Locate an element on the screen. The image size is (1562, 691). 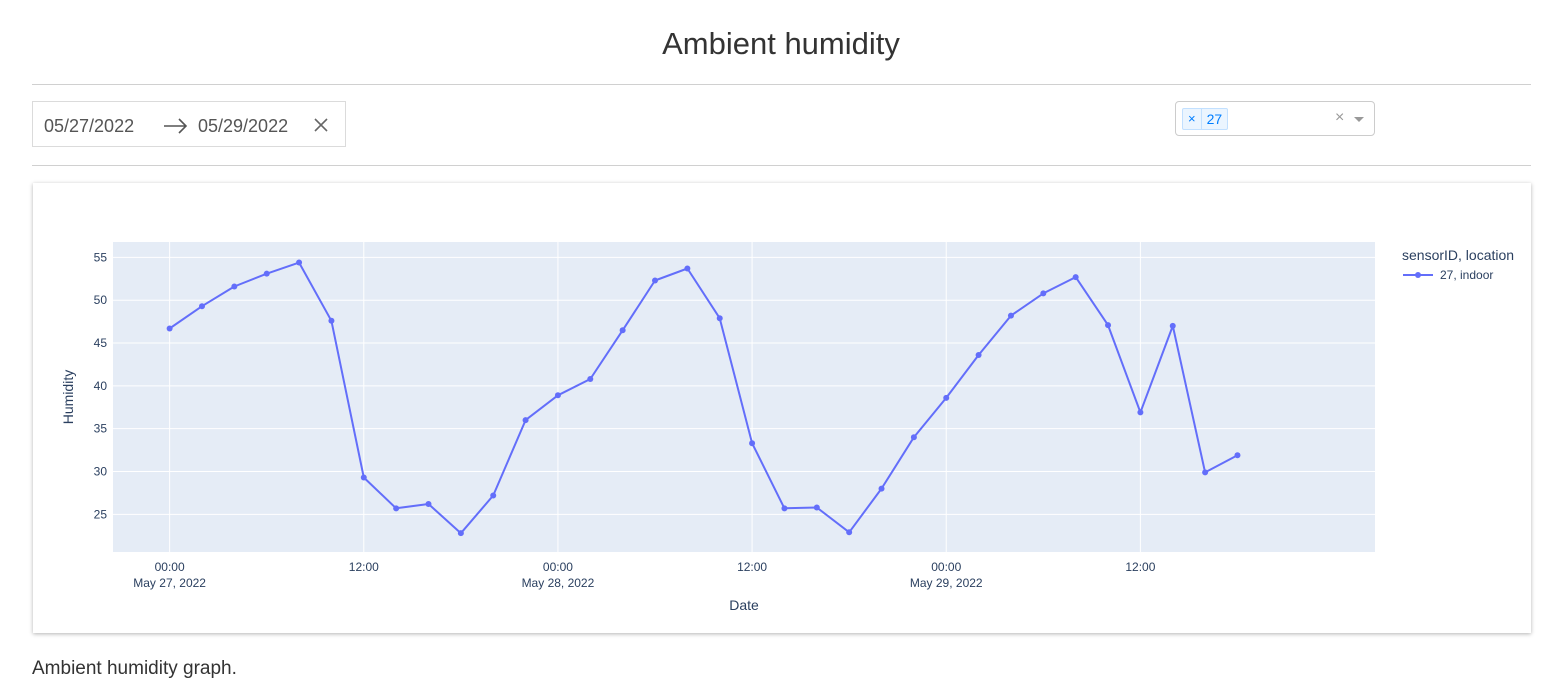
y-tick-label: 35 is located at coordinates (101, 429).